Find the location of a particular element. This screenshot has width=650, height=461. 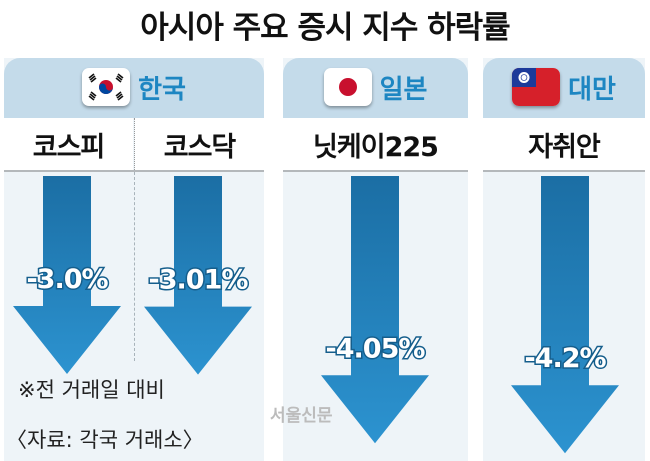

country-japan: 일본 is located at coordinates (375, 87).